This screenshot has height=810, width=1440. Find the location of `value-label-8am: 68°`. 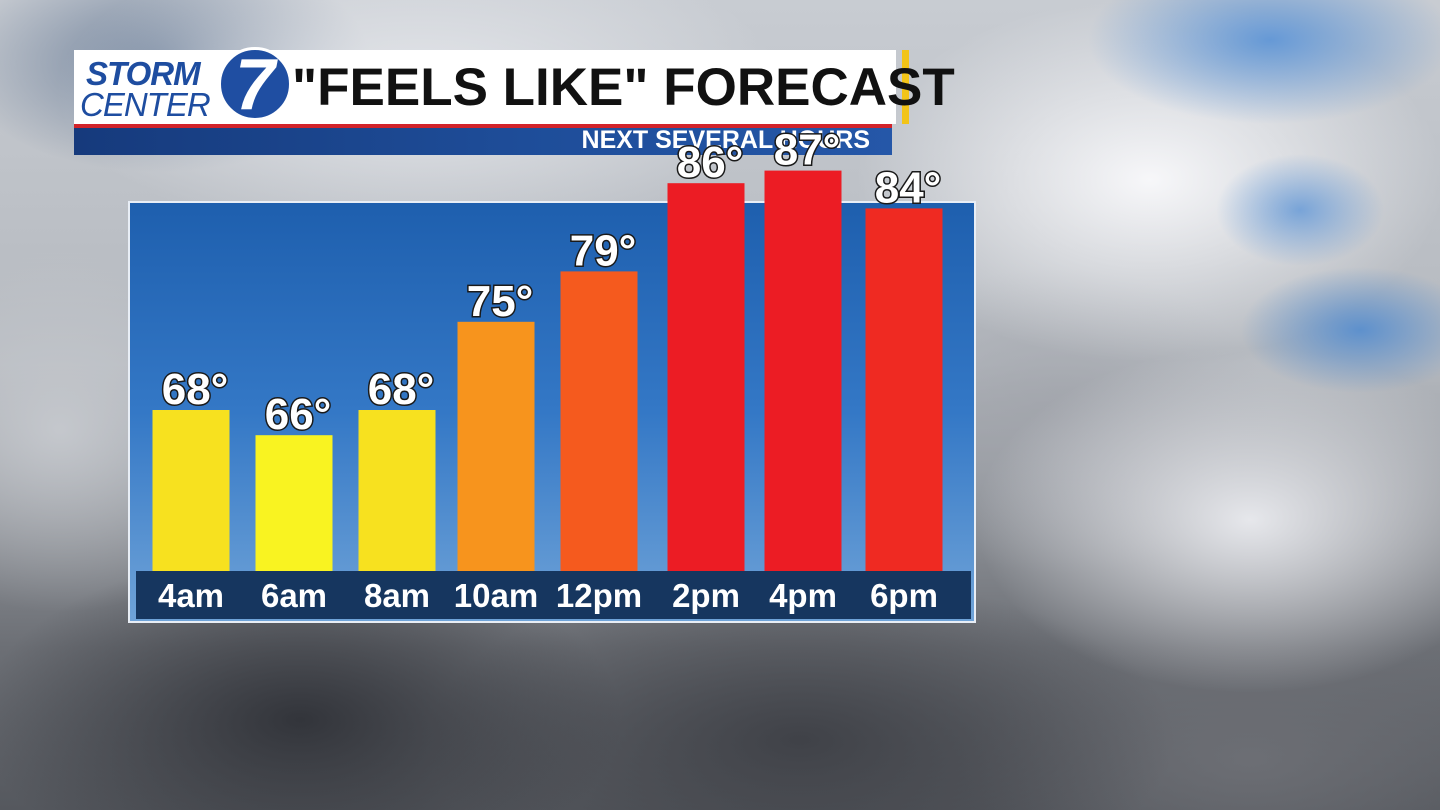

value-label-8am: 68° is located at coordinates (401, 389).